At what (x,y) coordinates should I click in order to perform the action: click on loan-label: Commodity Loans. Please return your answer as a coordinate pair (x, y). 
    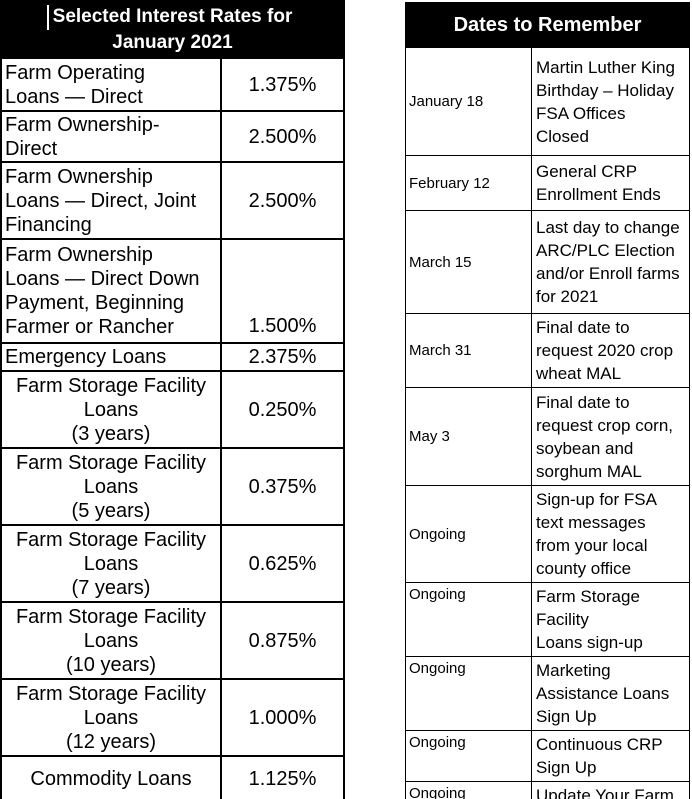
    Looking at the image, I should click on (111, 777).